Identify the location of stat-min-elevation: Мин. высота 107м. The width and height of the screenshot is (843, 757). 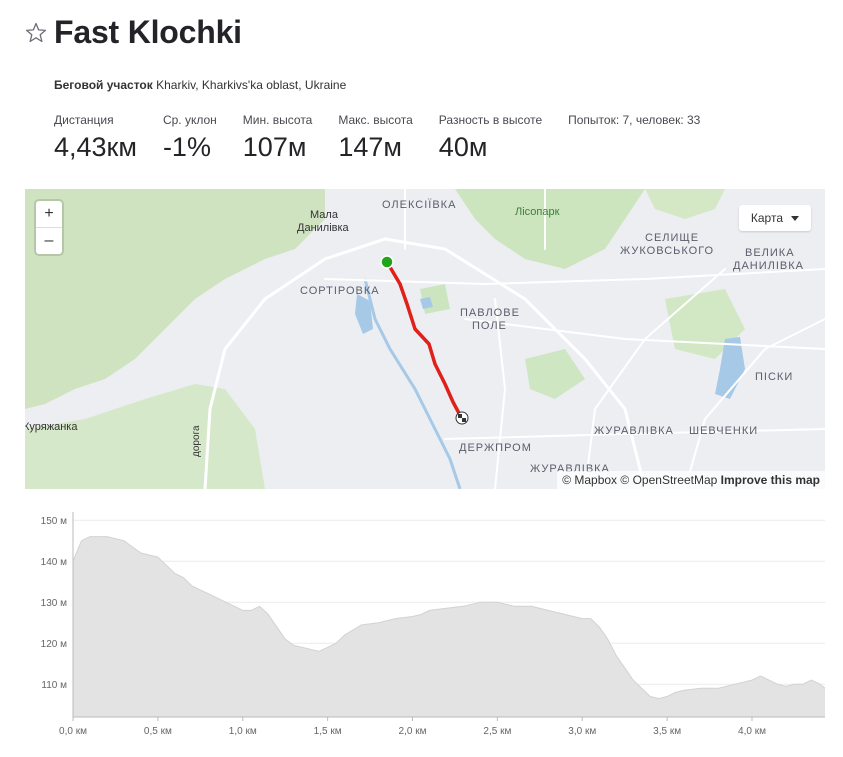
(278, 138).